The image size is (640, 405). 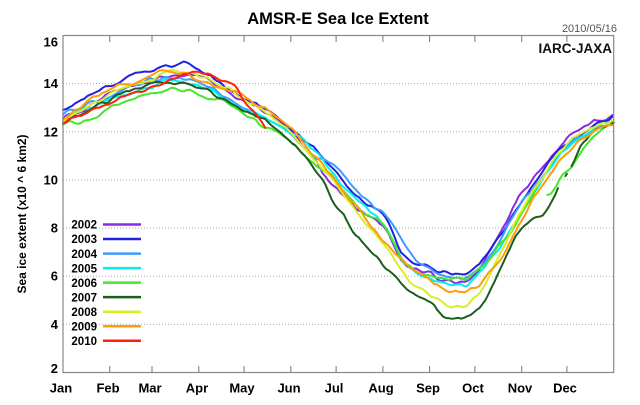 What do you see at coordinates (61, 388) in the screenshot?
I see `svg-text: Jan` at bounding box center [61, 388].